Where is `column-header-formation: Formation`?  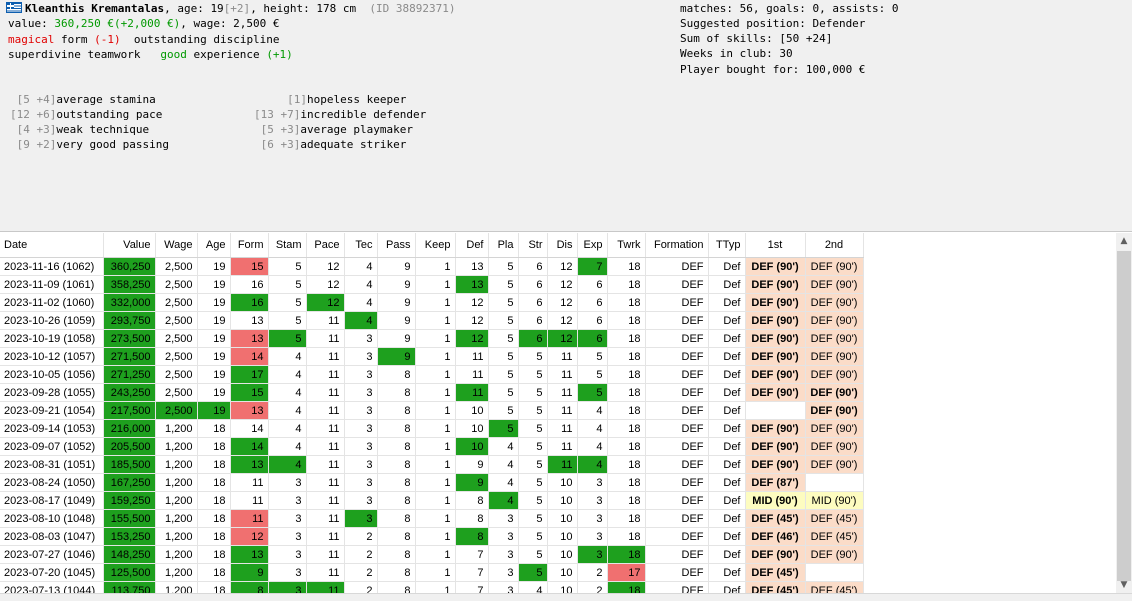
column-header-formation: Formation is located at coordinates (677, 245).